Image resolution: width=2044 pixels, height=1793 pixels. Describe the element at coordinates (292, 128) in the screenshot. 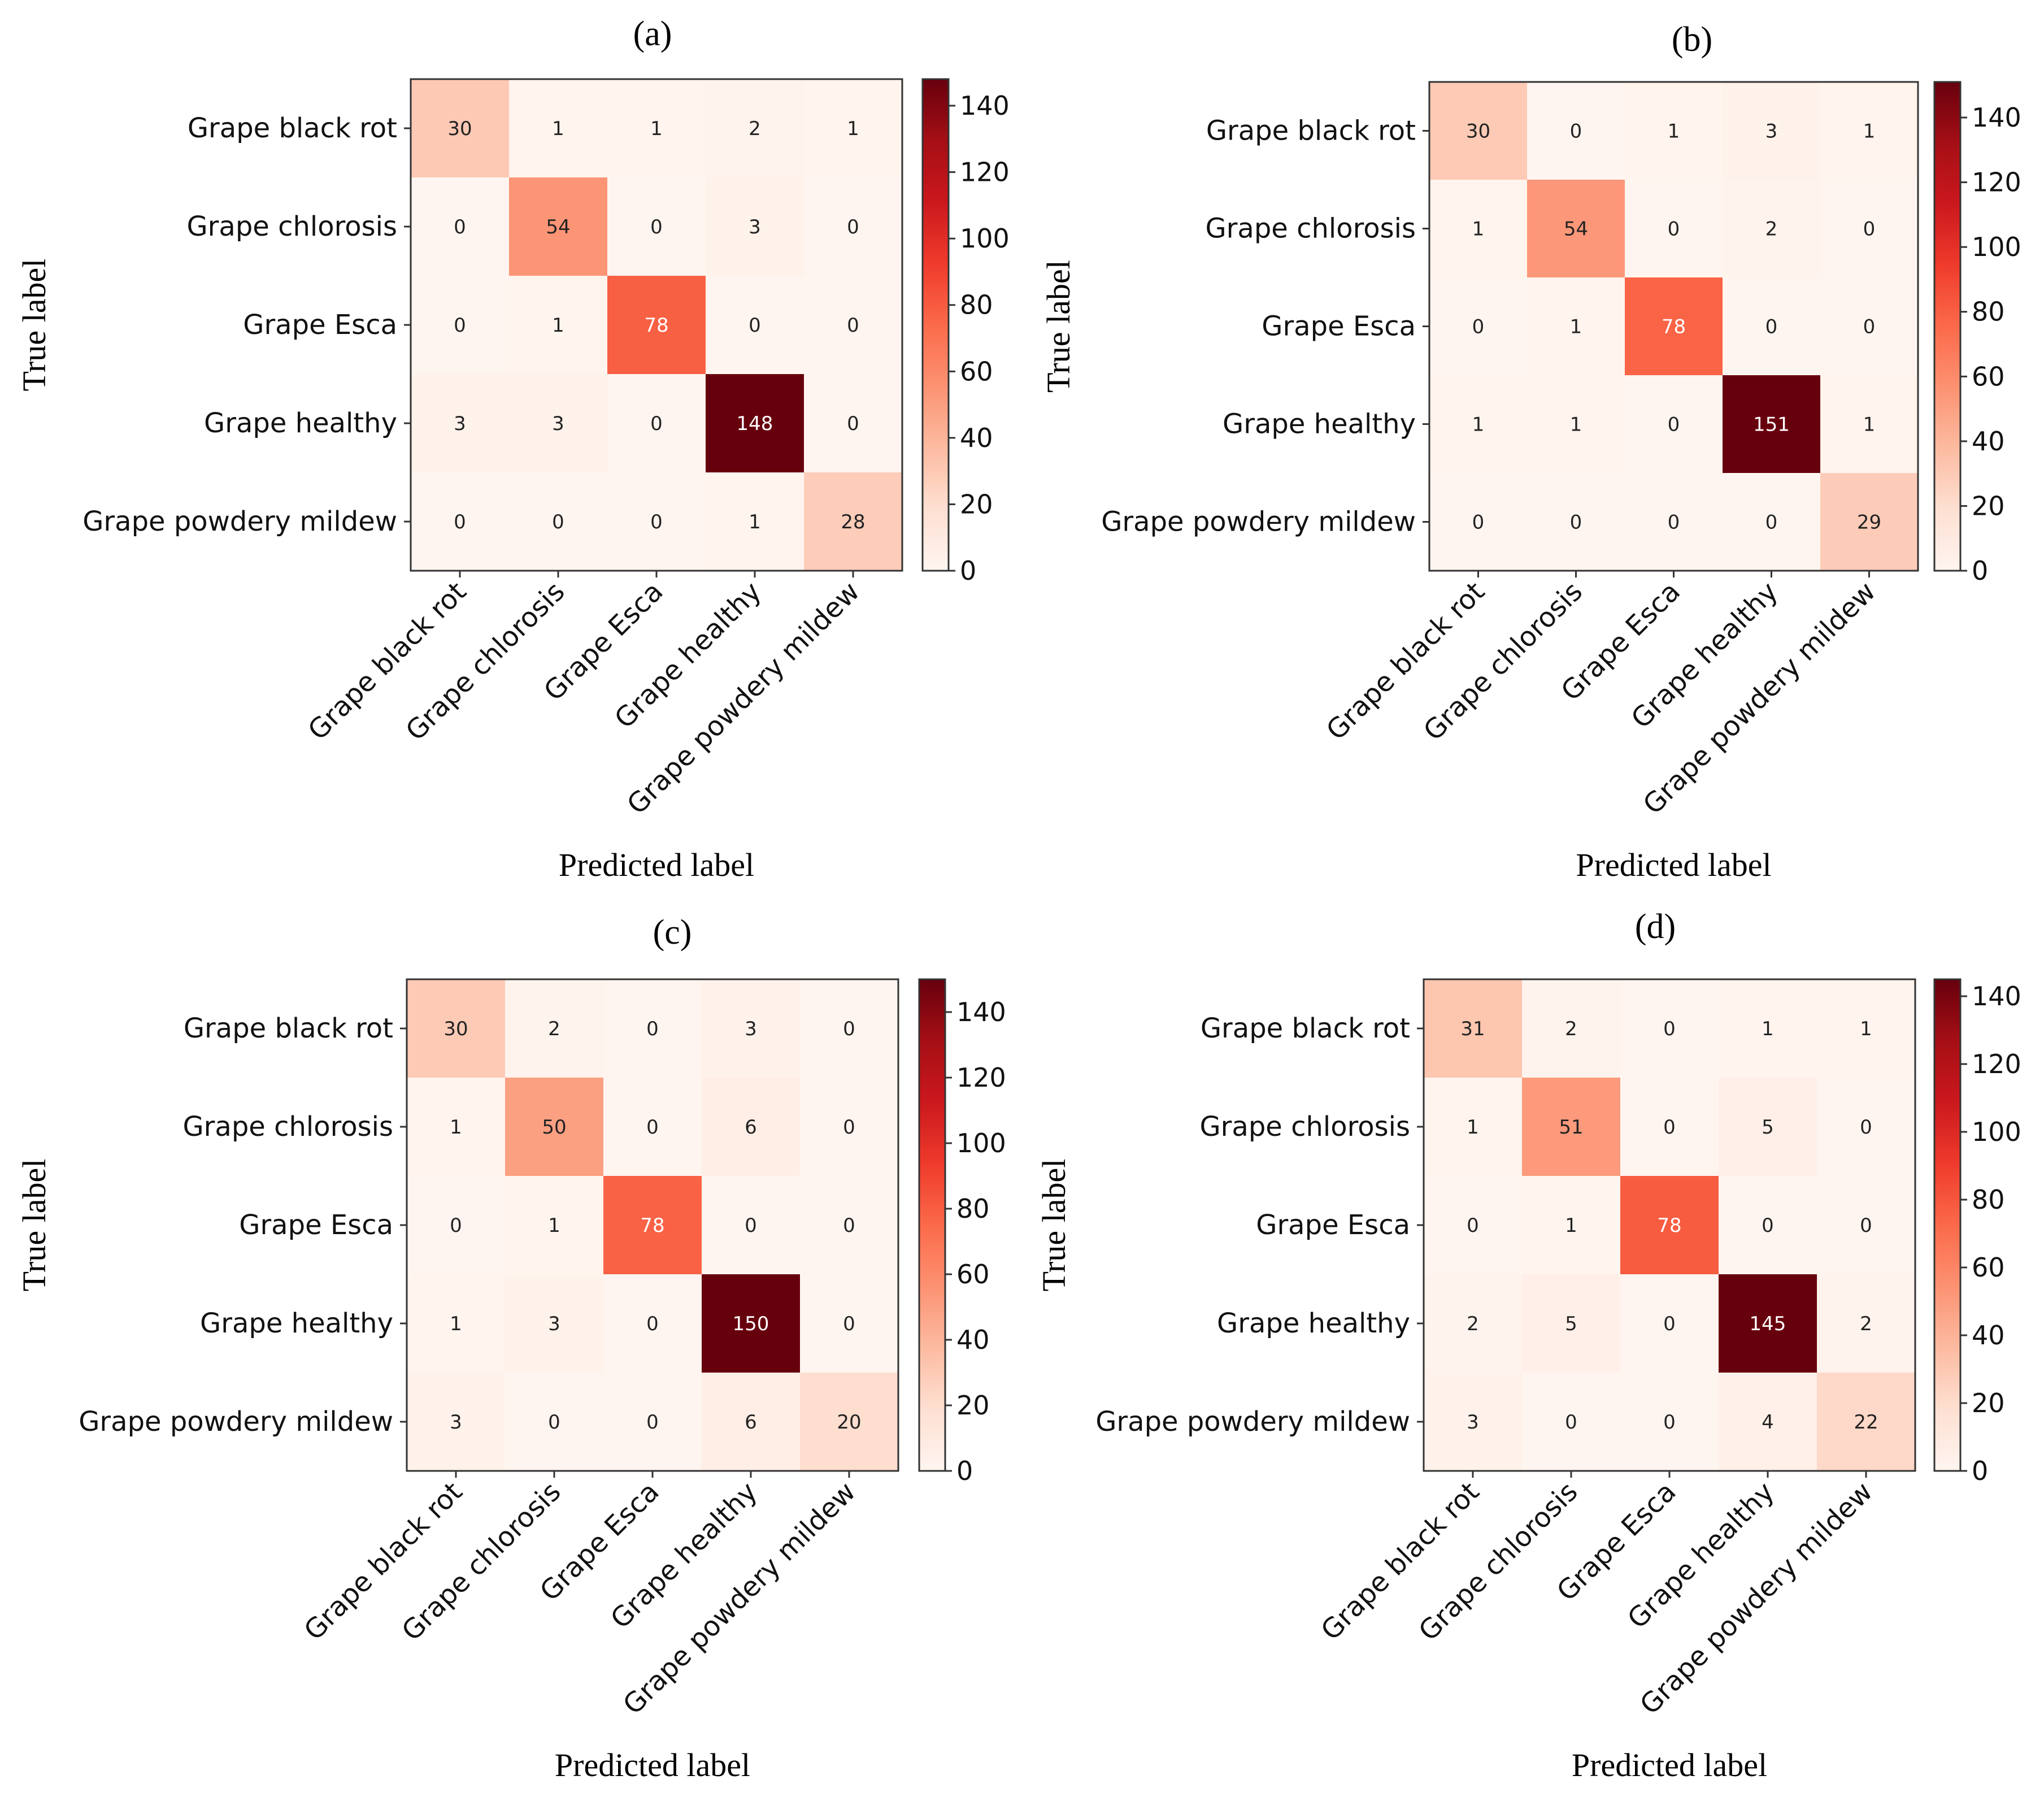

I see `panel-a-ytick-label-0: Grape black rot` at that location.